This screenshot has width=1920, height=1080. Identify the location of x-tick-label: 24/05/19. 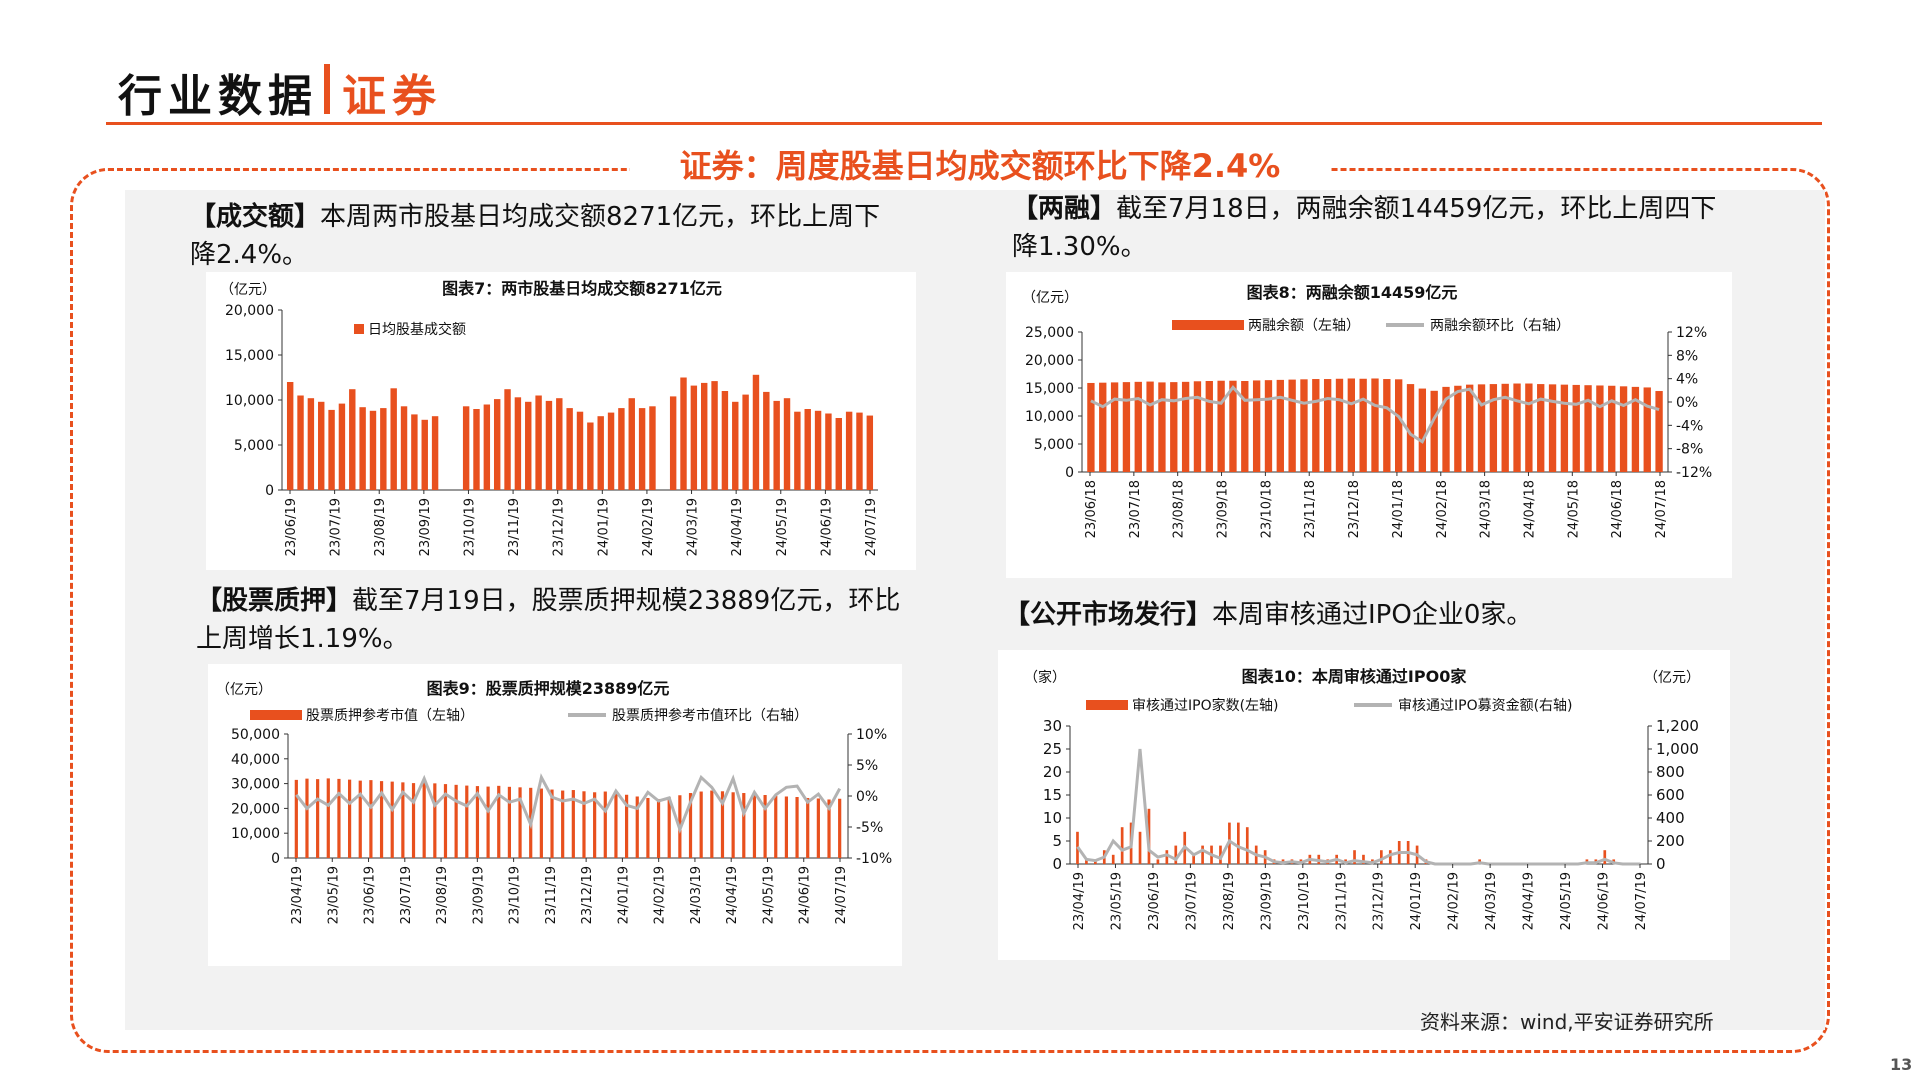
(768, 895).